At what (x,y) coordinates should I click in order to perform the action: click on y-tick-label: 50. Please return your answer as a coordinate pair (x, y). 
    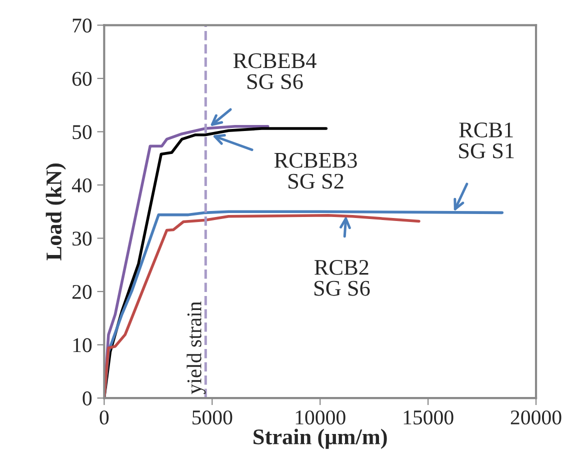
    Looking at the image, I should click on (82, 132).